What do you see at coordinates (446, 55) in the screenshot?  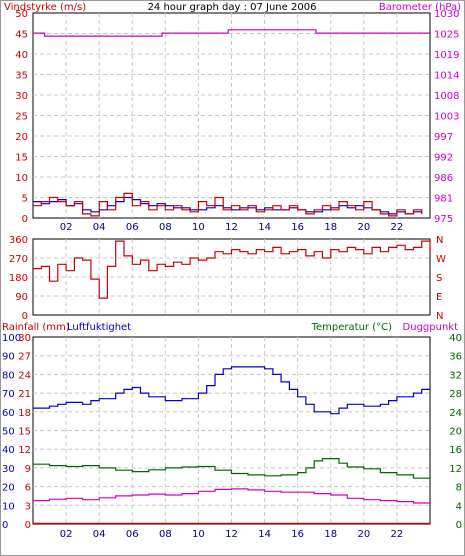 I see `barometer-tick-label: 1019` at bounding box center [446, 55].